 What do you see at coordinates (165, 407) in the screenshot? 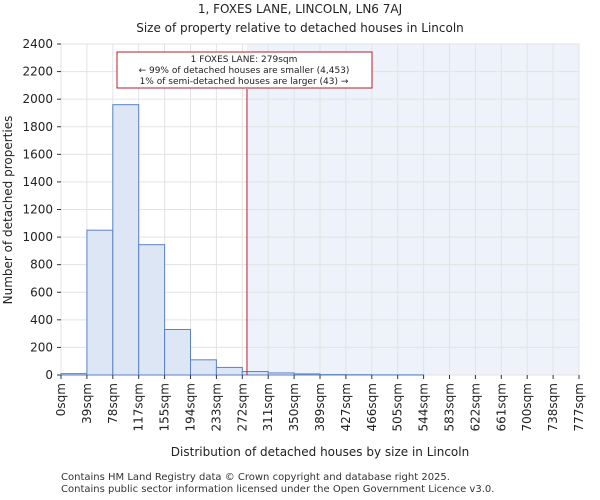
I see `x-tick-label: 155sqm` at bounding box center [165, 407].